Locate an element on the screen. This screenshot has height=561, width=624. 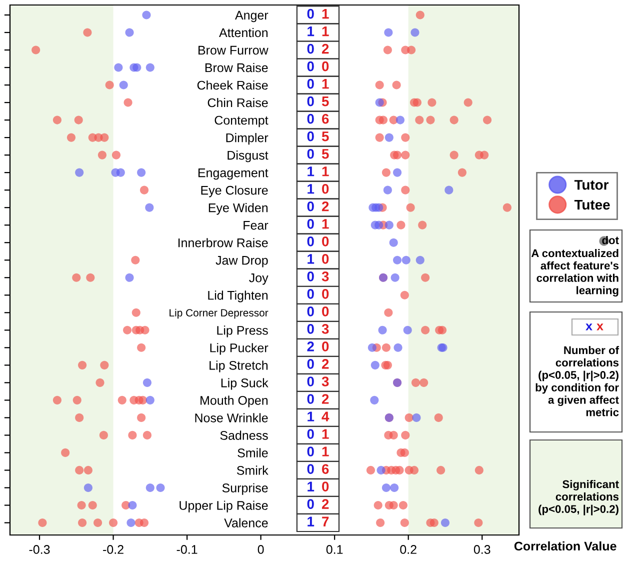
y-tick-label: Brow Raise is located at coordinates (236, 67).